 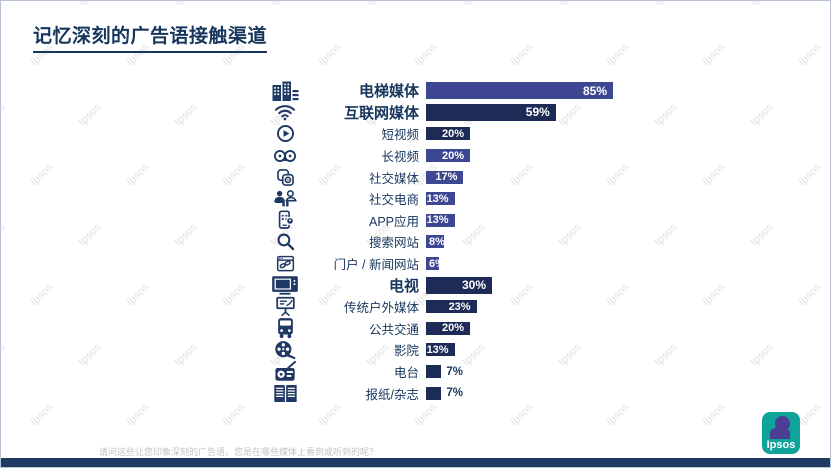 I want to click on film-reels-icon, so click(x=285, y=156).